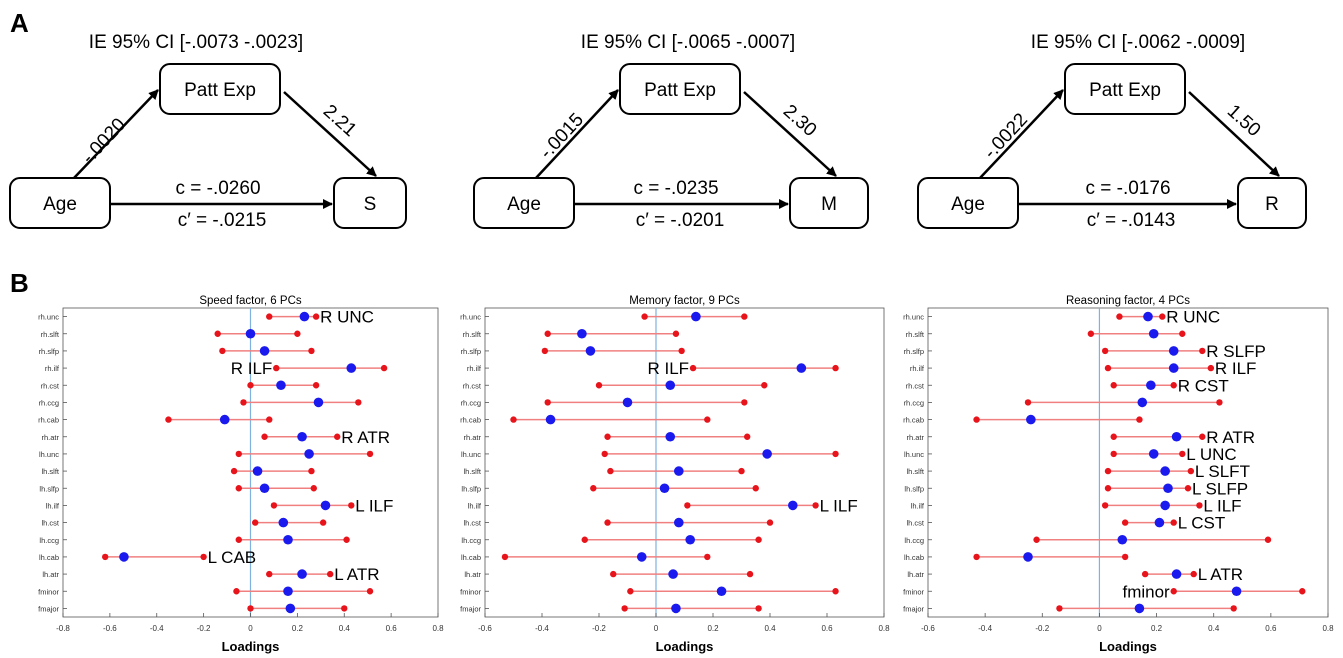  I want to click on c-label: c = -.0176, so click(1127, 188).